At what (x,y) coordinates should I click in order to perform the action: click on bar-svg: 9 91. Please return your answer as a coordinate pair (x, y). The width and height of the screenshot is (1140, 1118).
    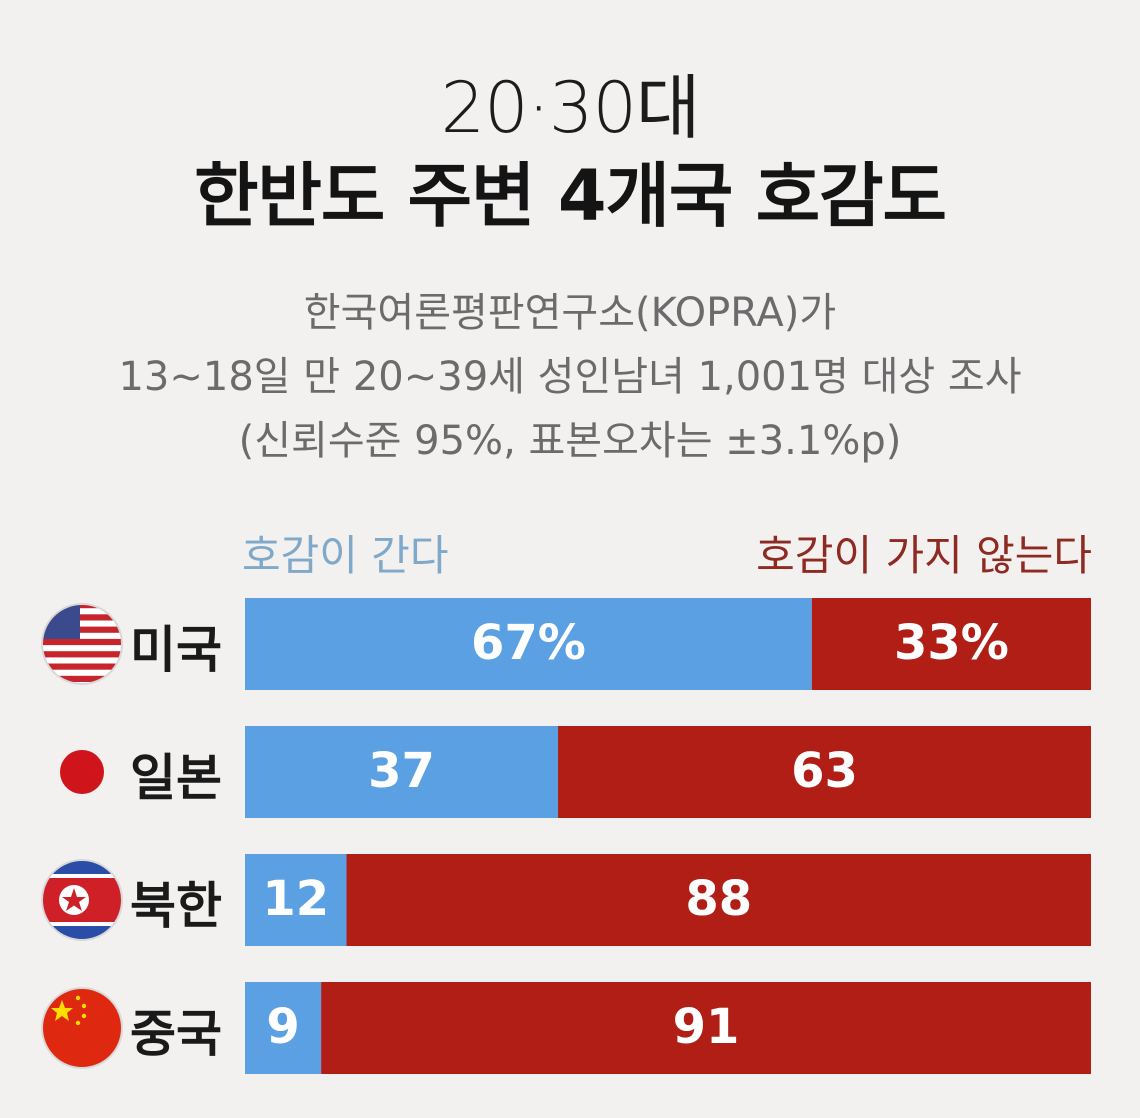
    Looking at the image, I should click on (668, 1028).